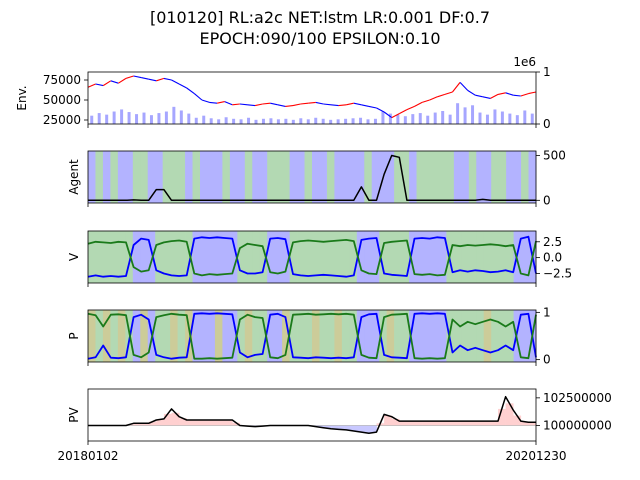 Image resolution: width=640 pixels, height=480 pixels. What do you see at coordinates (312, 415) in the screenshot?
I see `pv-line-series` at bounding box center [312, 415].